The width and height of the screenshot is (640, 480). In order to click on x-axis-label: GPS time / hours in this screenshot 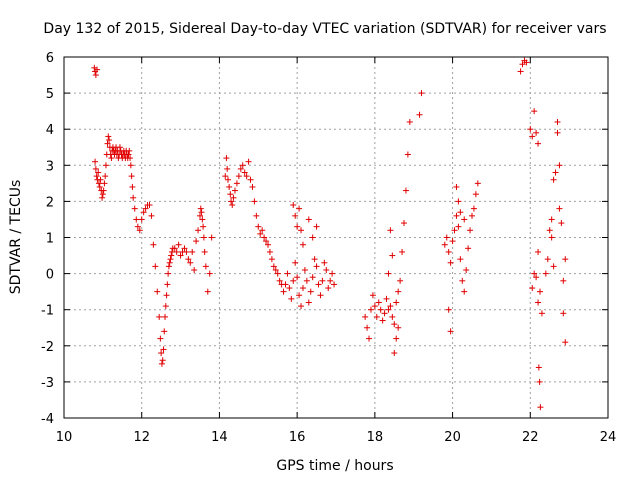, I will do `click(334, 466)`.